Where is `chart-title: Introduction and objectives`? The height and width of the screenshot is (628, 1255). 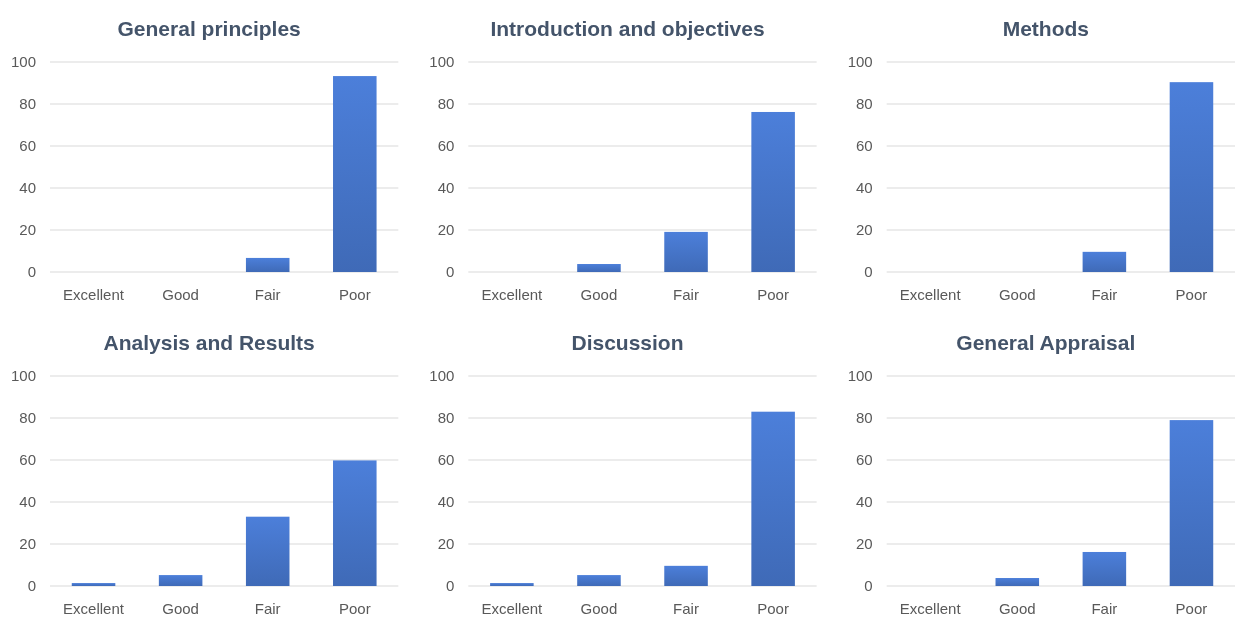 chart-title: Introduction and objectives is located at coordinates (627, 28).